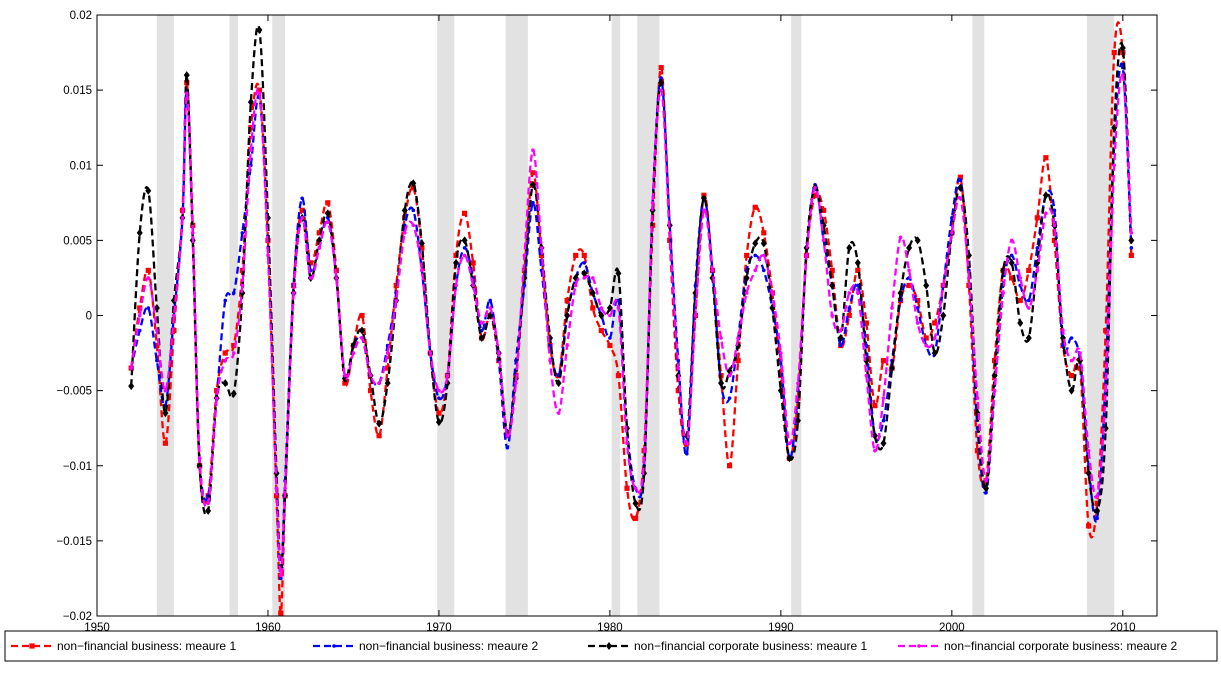 The width and height of the screenshot is (1221, 692). I want to click on y-tick-label: −0.005, so click(75, 392).